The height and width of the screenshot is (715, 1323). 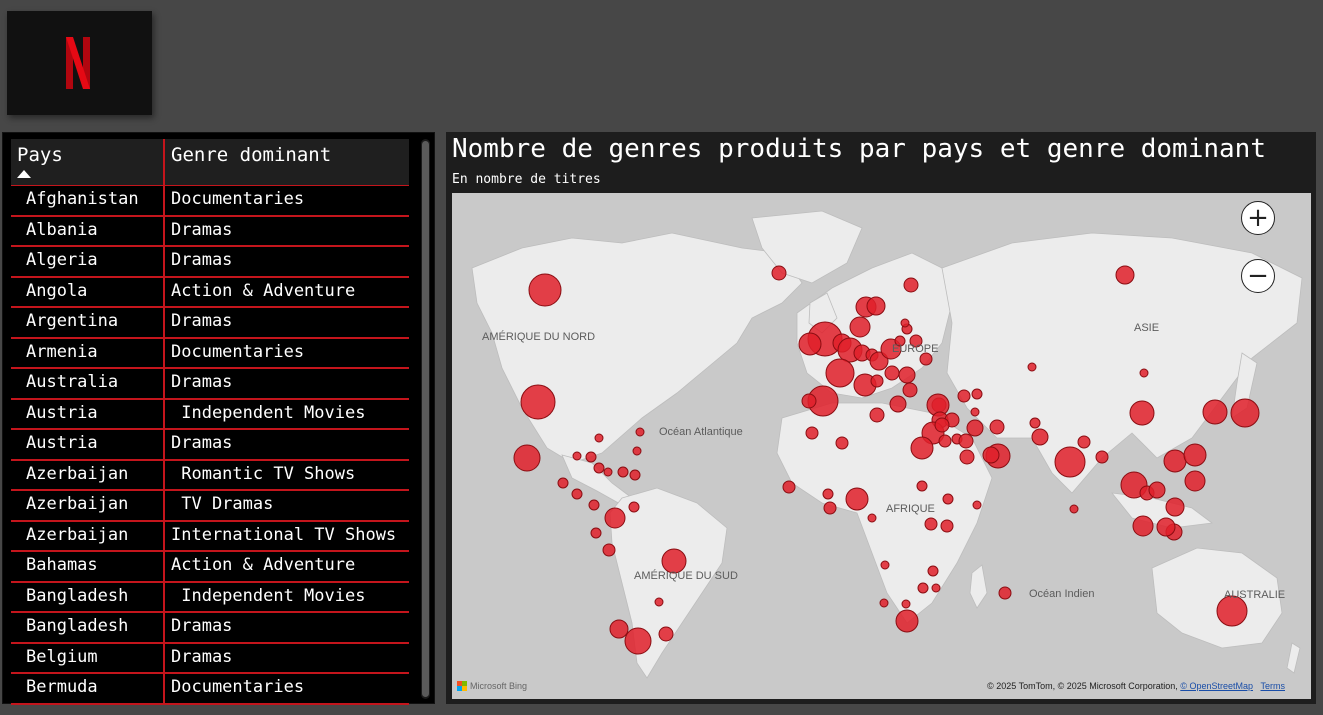 What do you see at coordinates (1258, 276) in the screenshot?
I see `zoom-out-button: −` at bounding box center [1258, 276].